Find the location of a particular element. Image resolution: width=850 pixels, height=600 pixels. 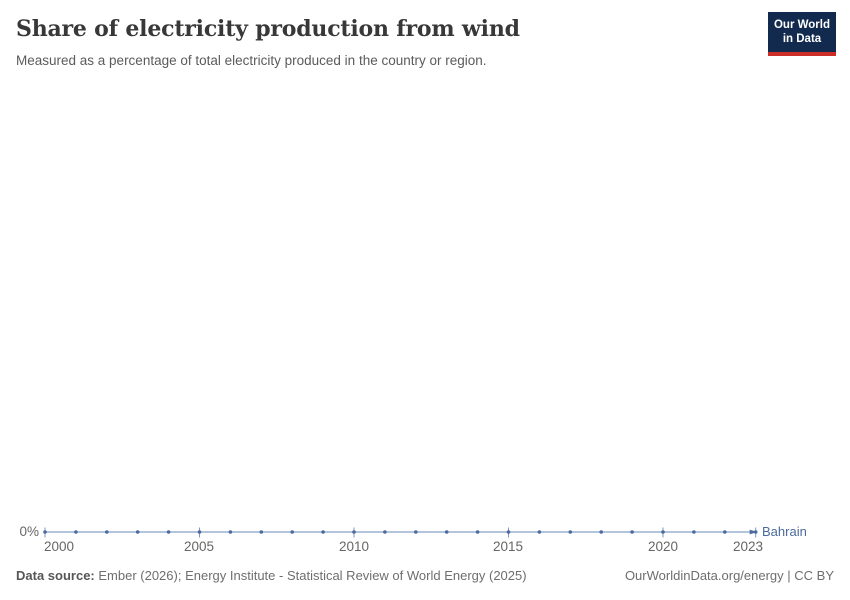

series-label-bahrain: Bahrain is located at coordinates (784, 531).